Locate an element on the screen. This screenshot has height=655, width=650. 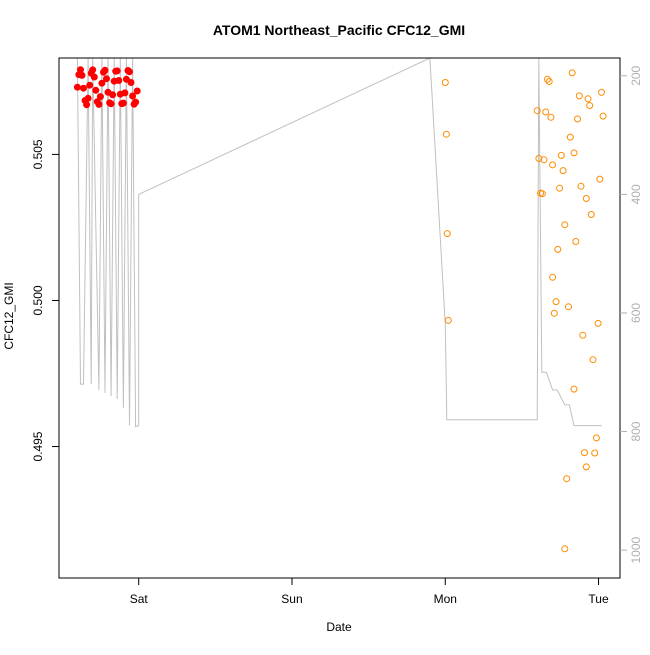
y-tick-label: 0.495 is located at coordinates (38, 446).